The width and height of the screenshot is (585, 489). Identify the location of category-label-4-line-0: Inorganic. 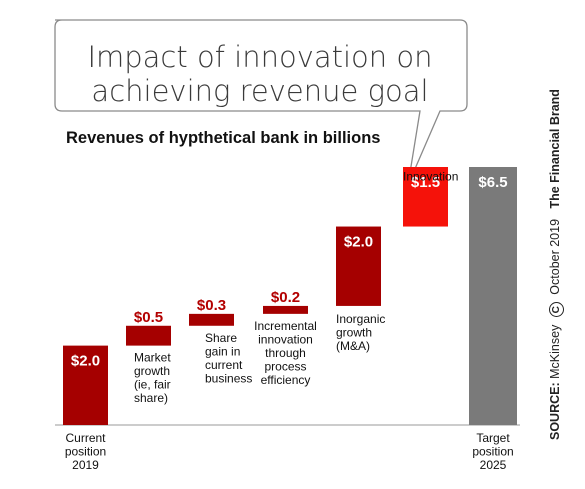
(360, 319).